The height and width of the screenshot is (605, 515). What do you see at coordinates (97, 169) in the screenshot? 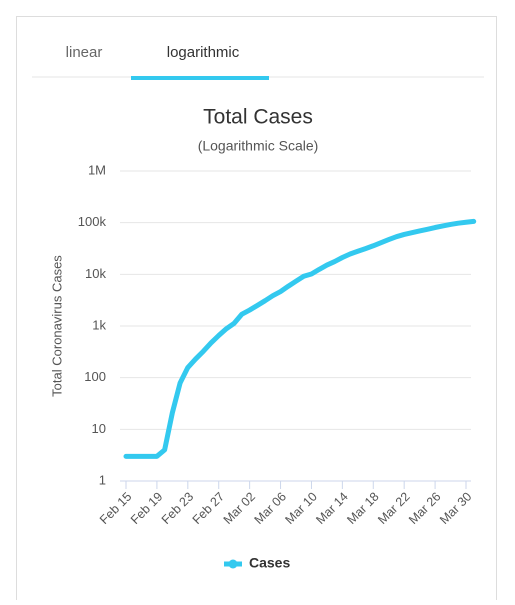
I see `y-tick-label: 1M` at bounding box center [97, 169].